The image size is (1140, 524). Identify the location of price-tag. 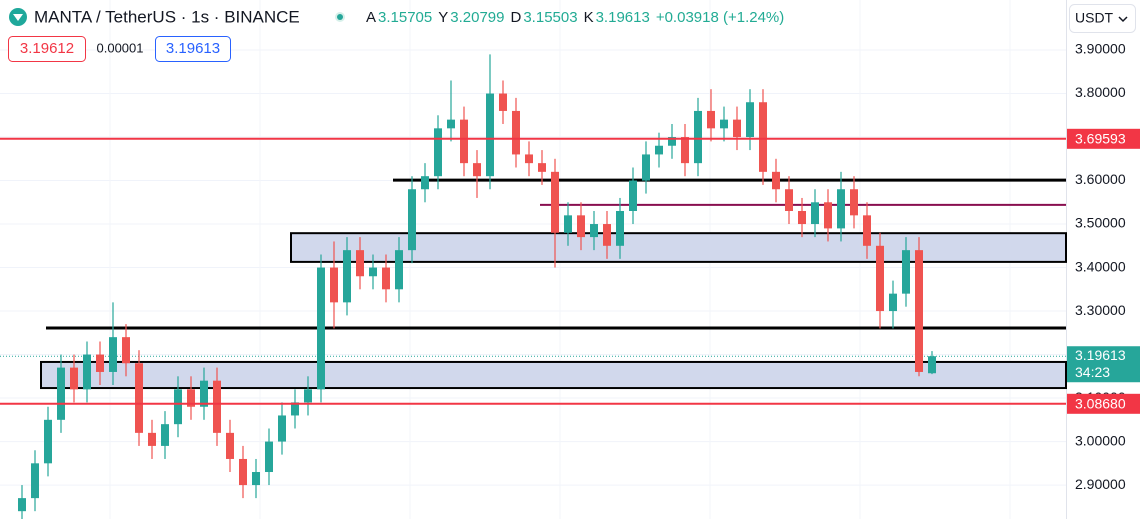
(1103, 364).